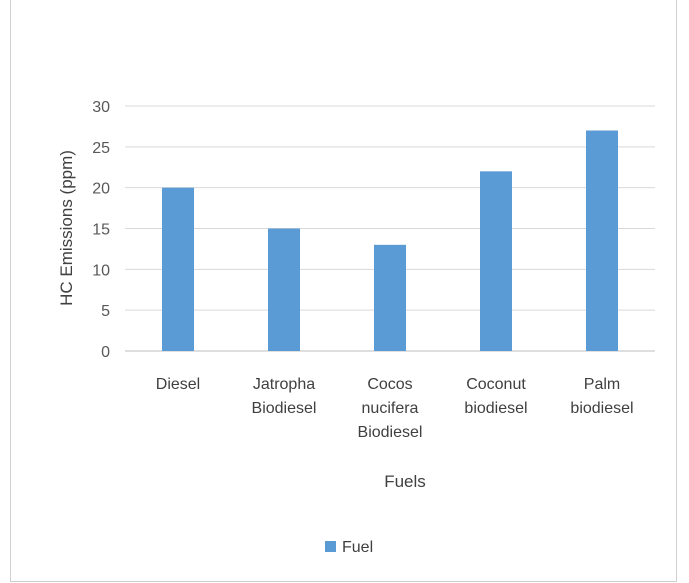 The image size is (689, 583). I want to click on legend: Fuel, so click(349, 547).